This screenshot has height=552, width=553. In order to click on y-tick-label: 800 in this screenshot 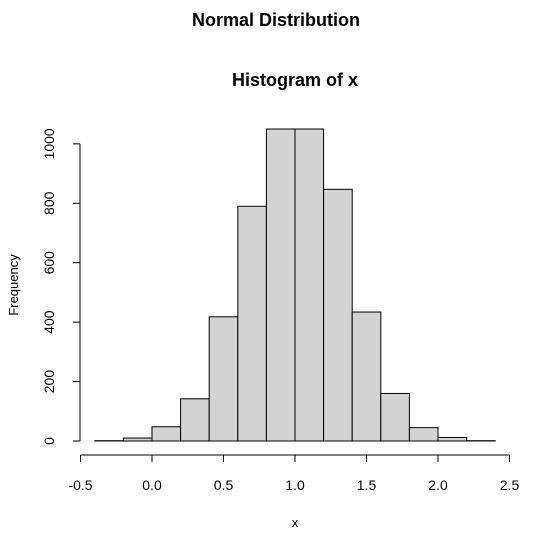, I will do `click(49, 203)`.